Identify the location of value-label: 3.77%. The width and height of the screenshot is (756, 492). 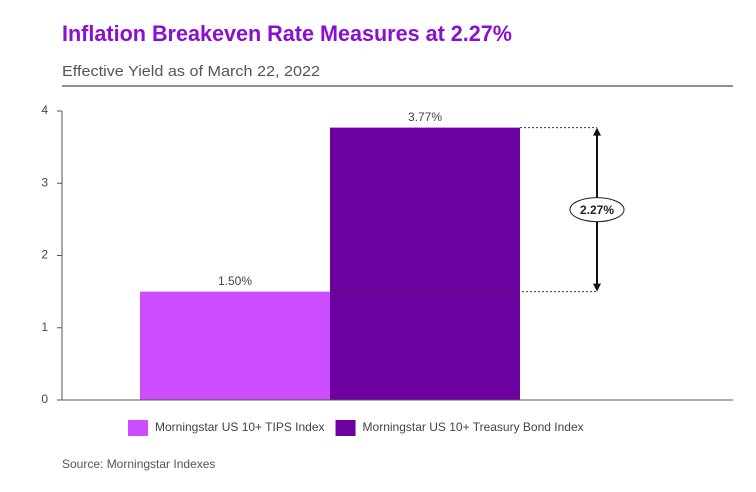
(425, 117).